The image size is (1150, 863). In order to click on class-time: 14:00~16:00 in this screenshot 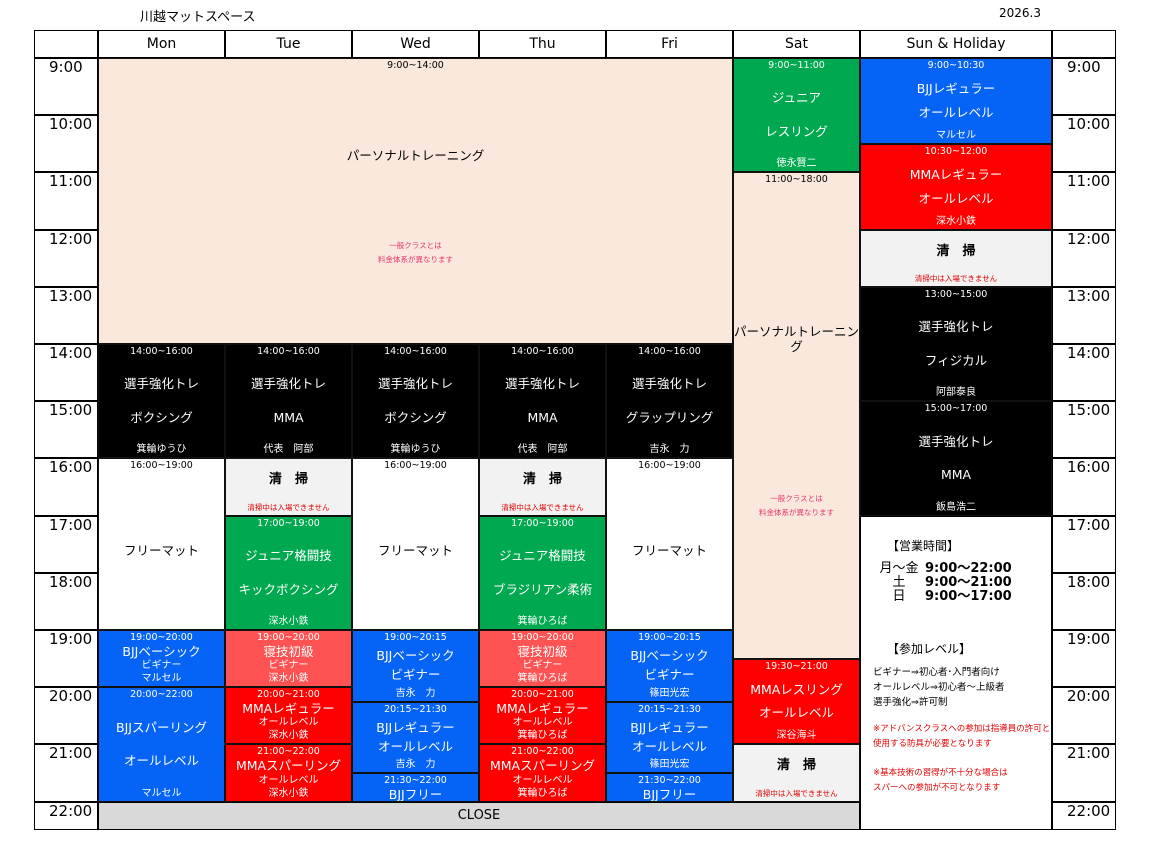, I will do `click(288, 351)`.